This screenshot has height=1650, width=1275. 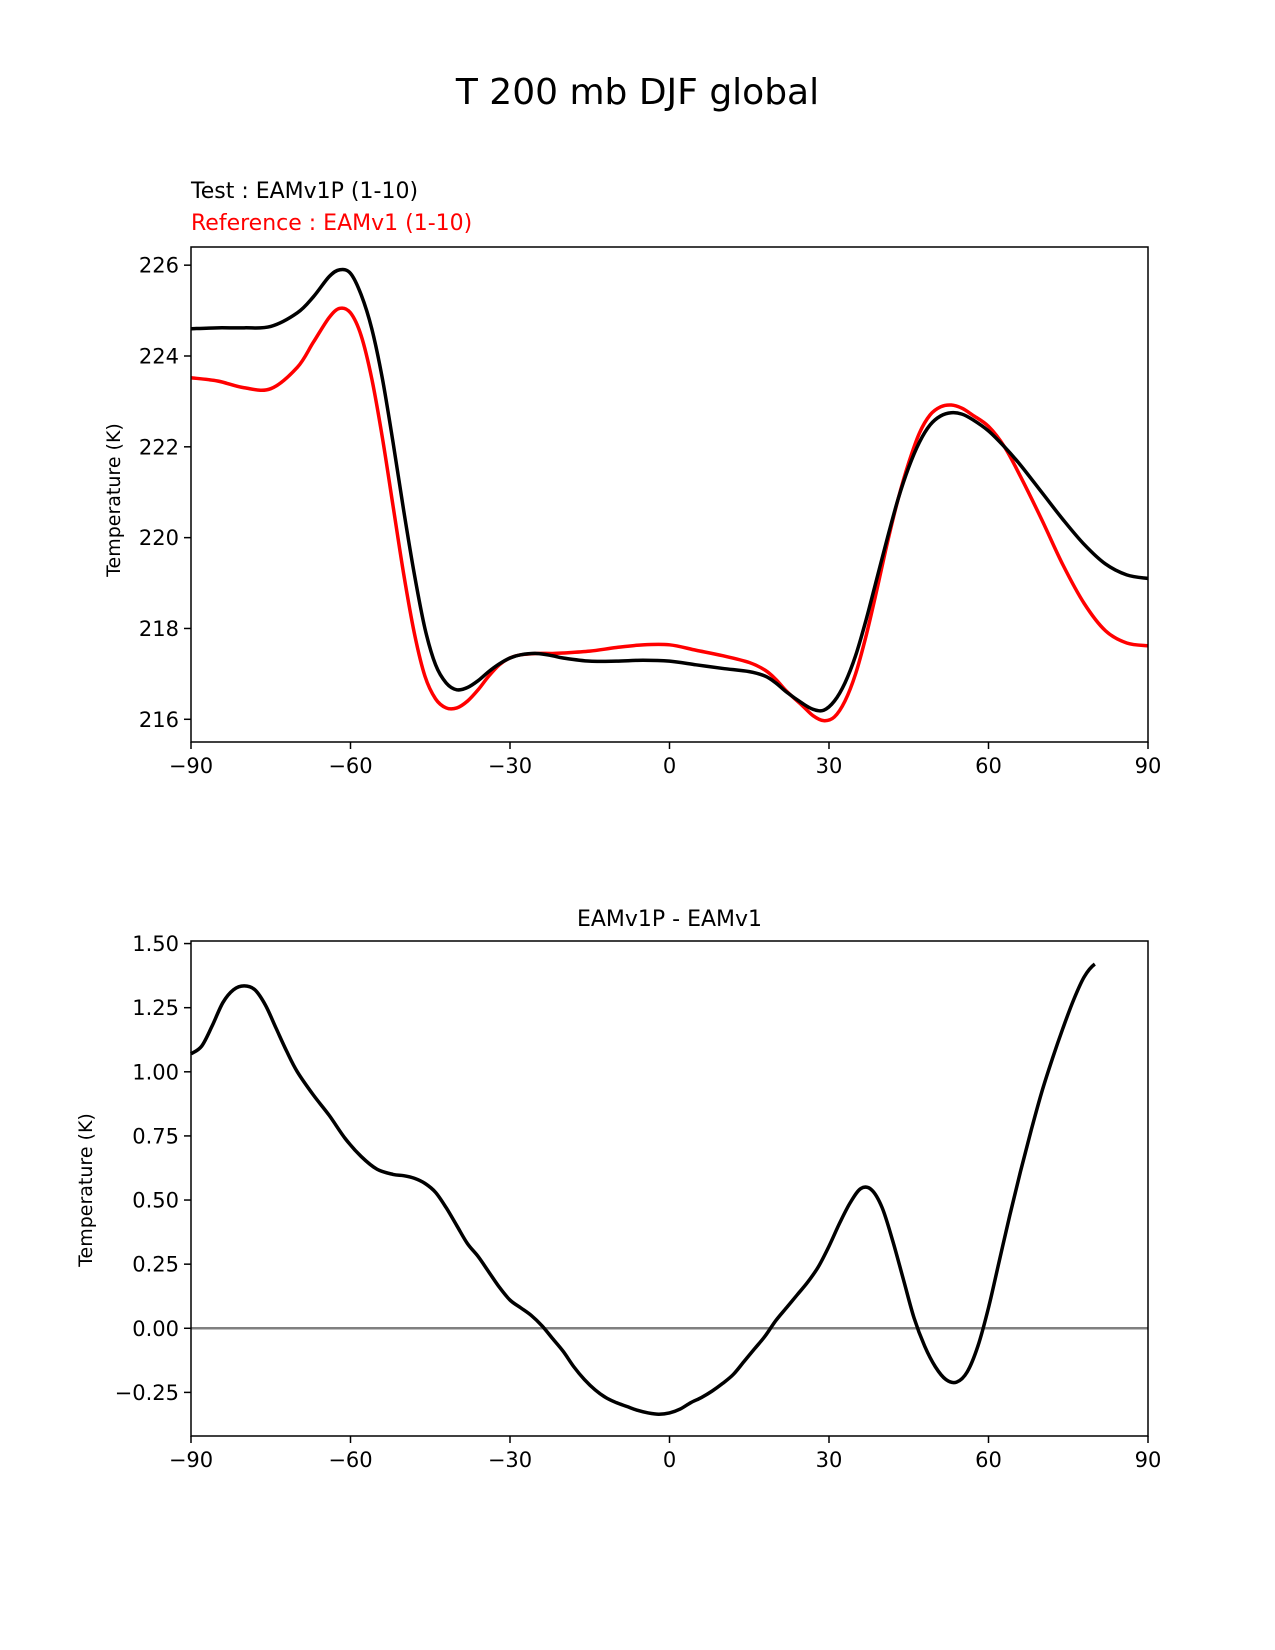 What do you see at coordinates (159, 720) in the screenshot?
I see `top-y-tick-label: 216` at bounding box center [159, 720].